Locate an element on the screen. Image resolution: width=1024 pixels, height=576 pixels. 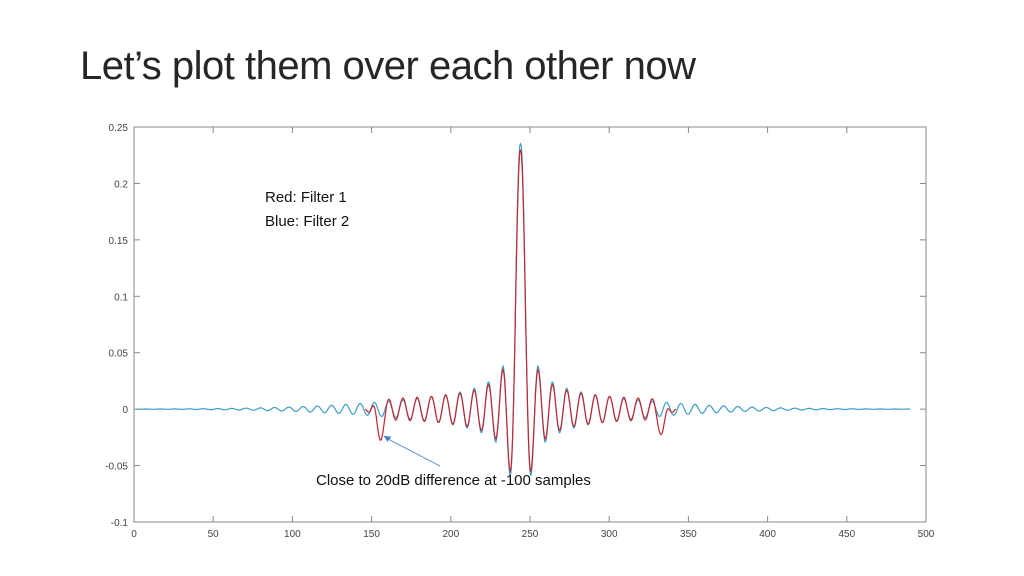
x-tick-label: 500 is located at coordinates (926, 534).